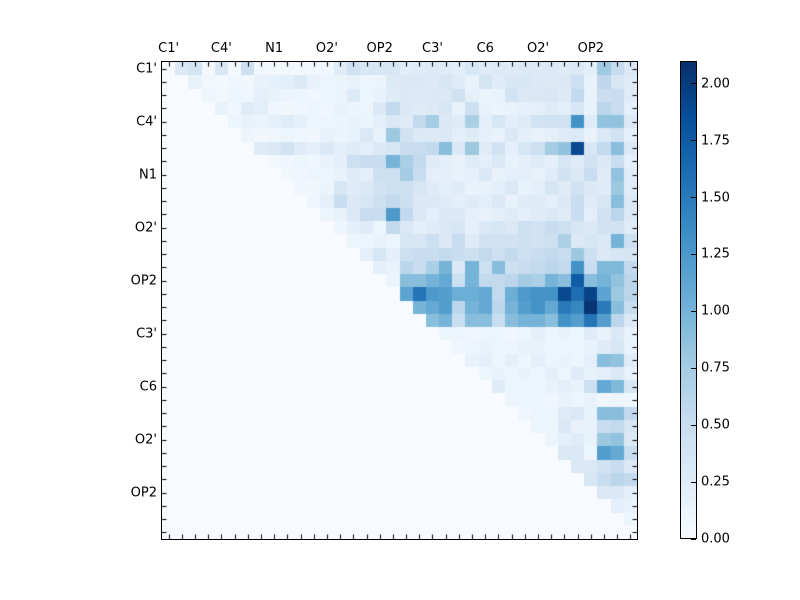  Describe the element at coordinates (715, 539) in the screenshot. I see `colorbar-tick-label: 0.00` at that location.